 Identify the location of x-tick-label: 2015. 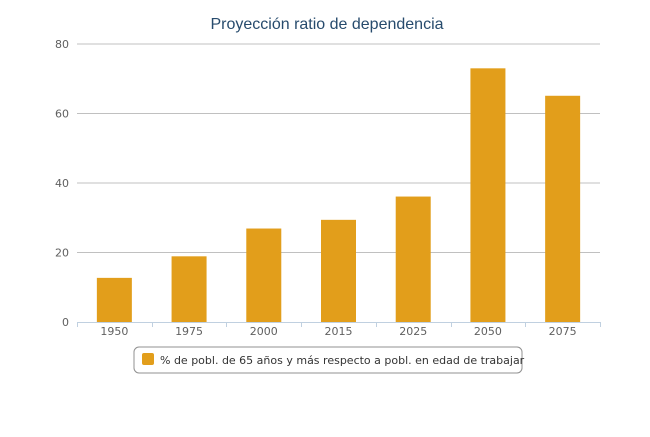
(339, 331).